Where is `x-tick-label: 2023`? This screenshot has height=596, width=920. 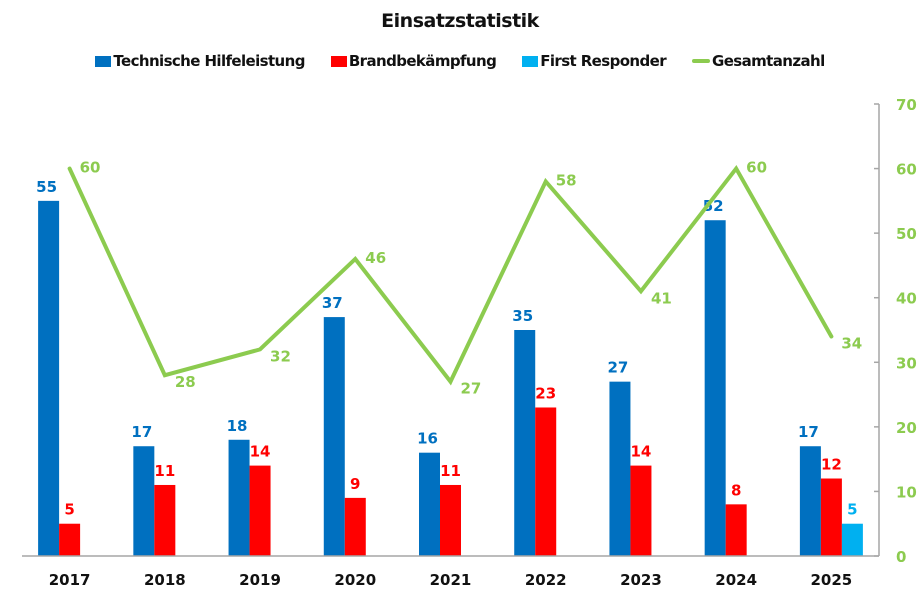 x-tick-label: 2023 is located at coordinates (641, 580).